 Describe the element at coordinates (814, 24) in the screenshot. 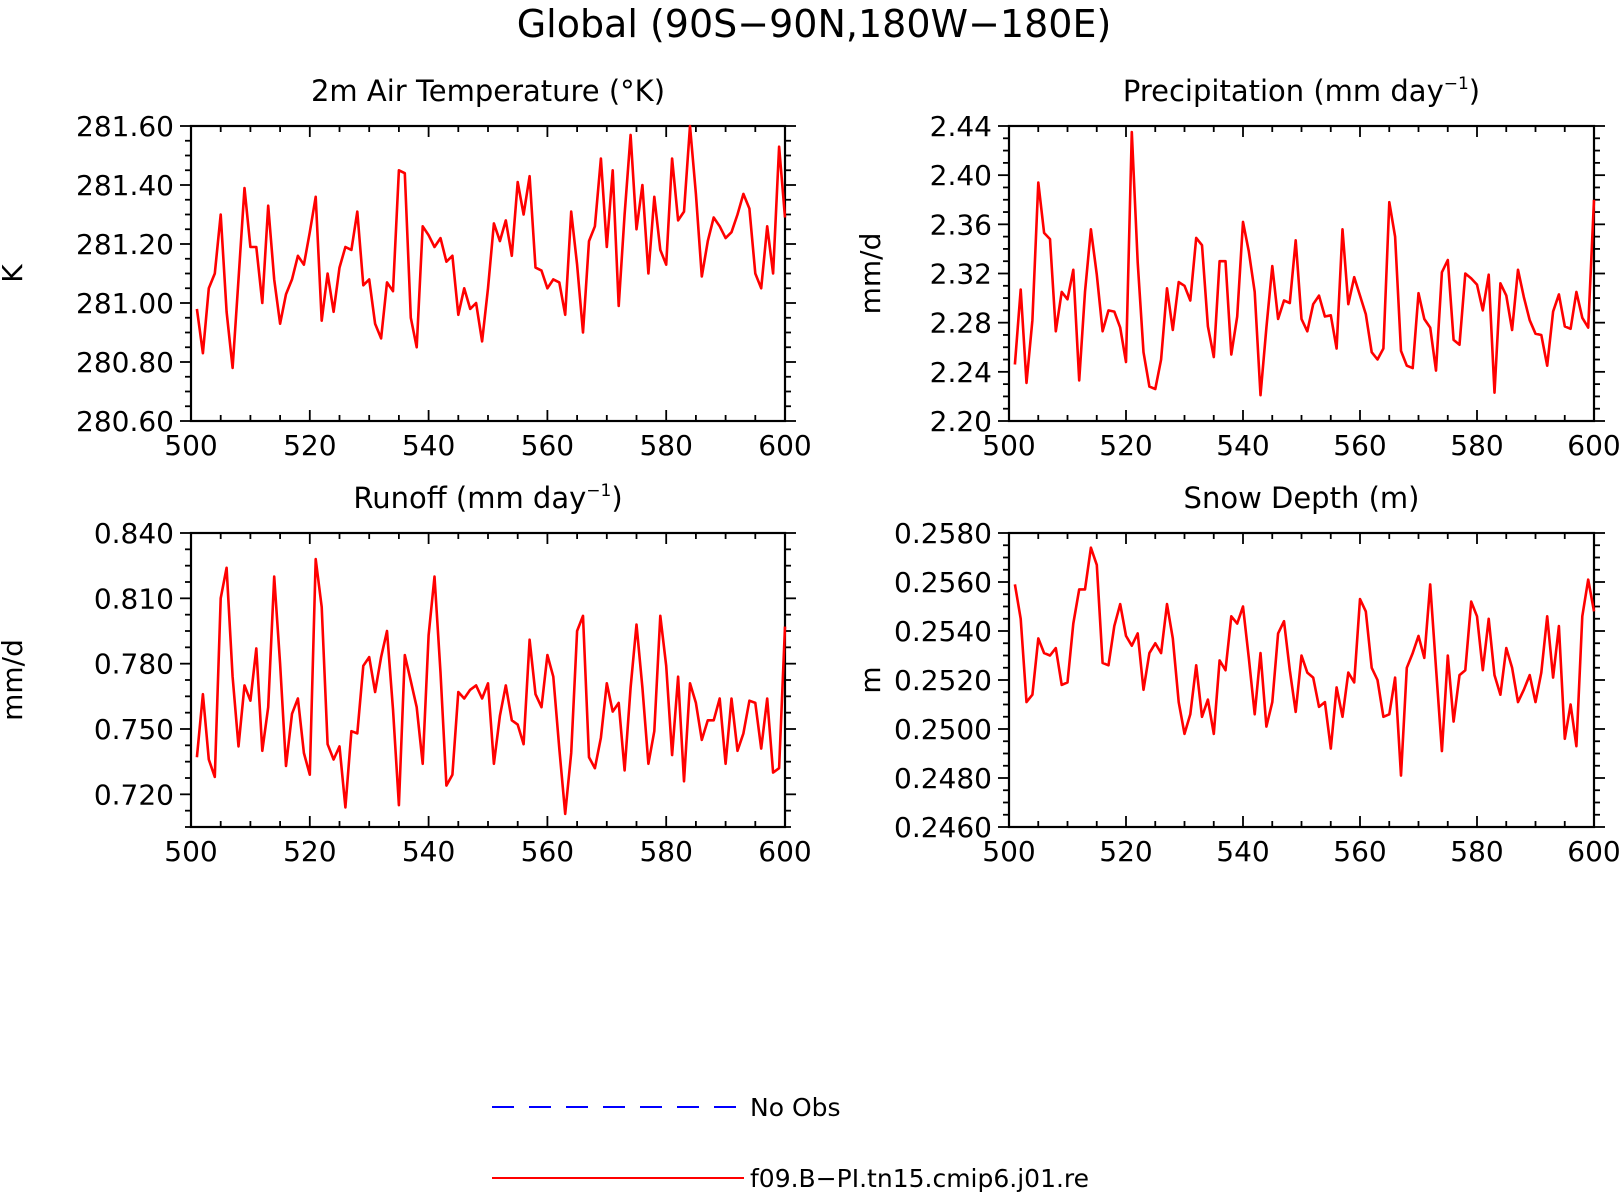

I see `figure-title: Global (90S−90N,180W−180E)` at that location.